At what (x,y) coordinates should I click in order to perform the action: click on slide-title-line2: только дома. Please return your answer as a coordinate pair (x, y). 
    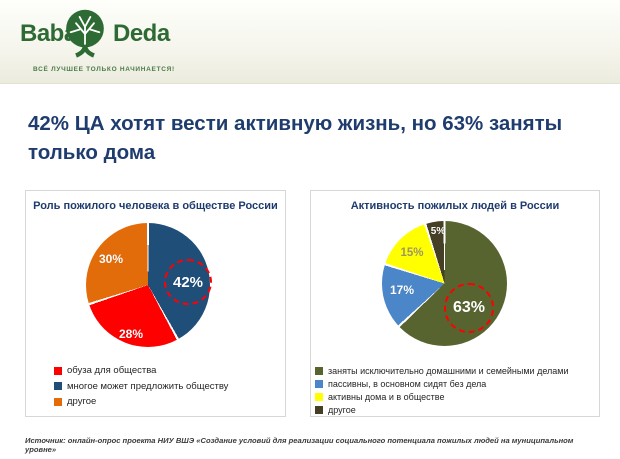
    Looking at the image, I should click on (92, 152).